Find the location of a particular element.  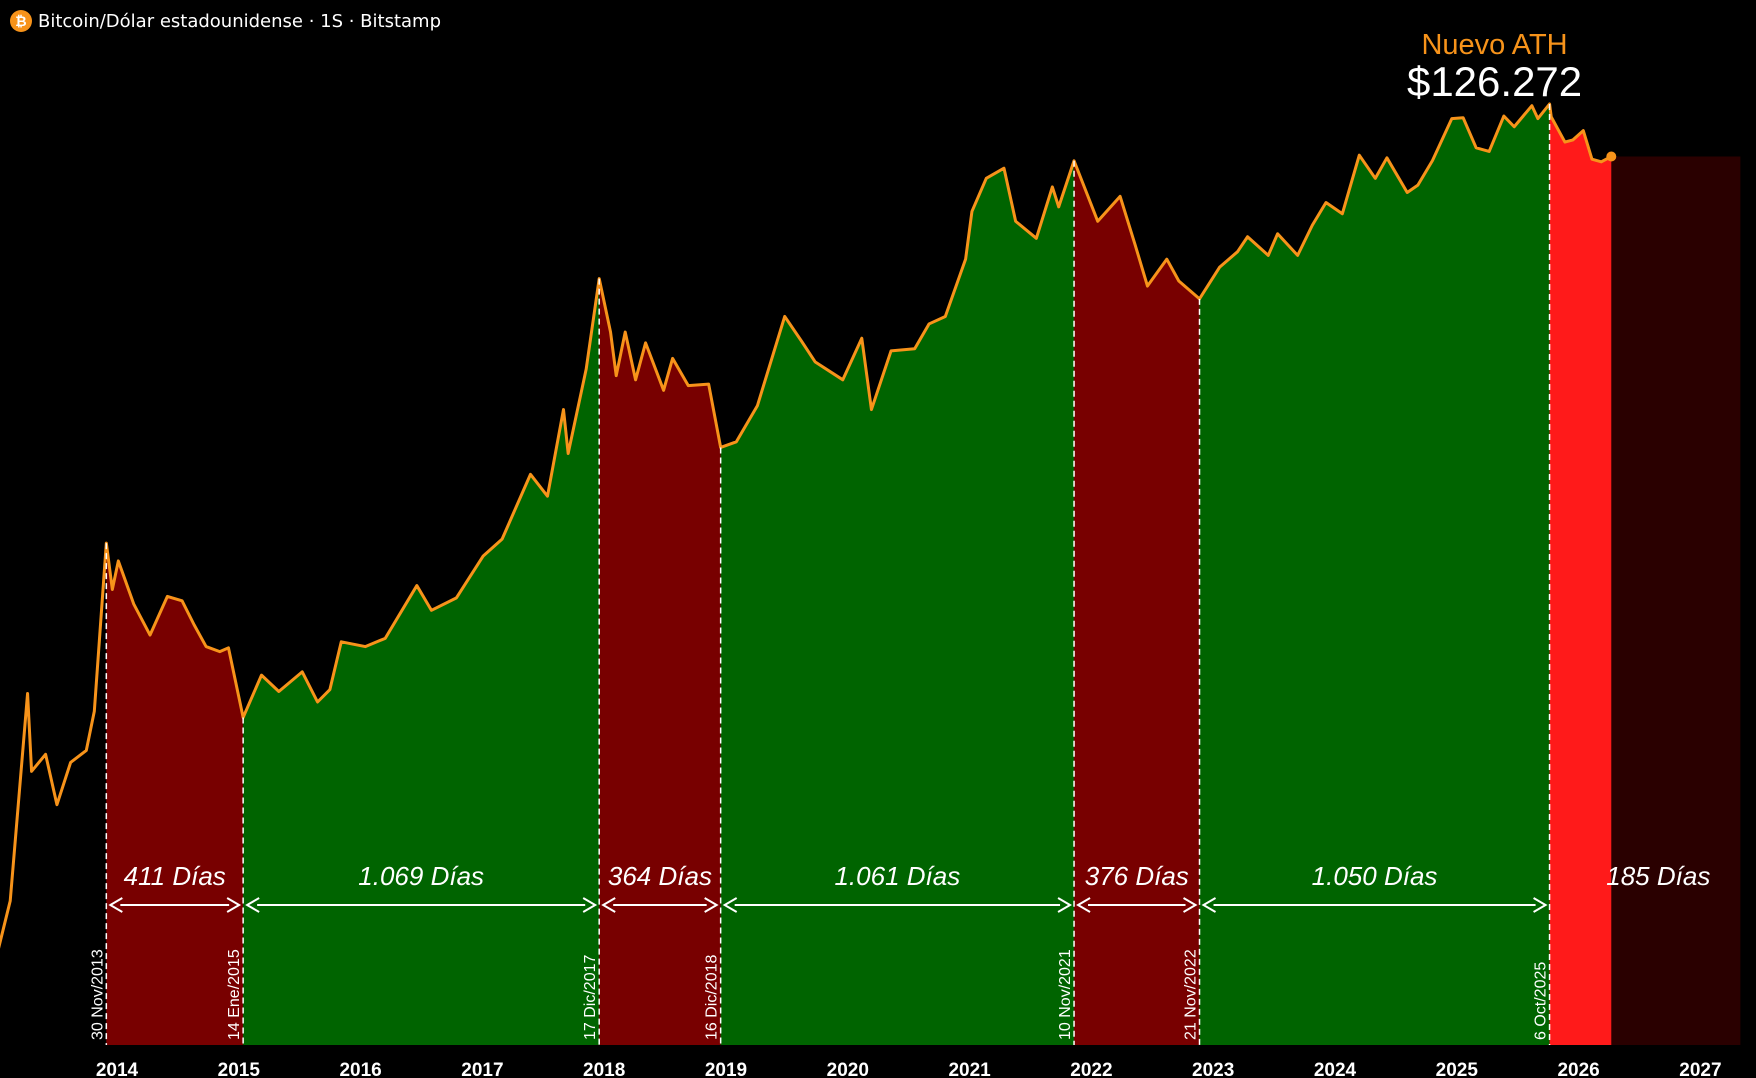

cycle-area-bull is located at coordinates (421, 661).